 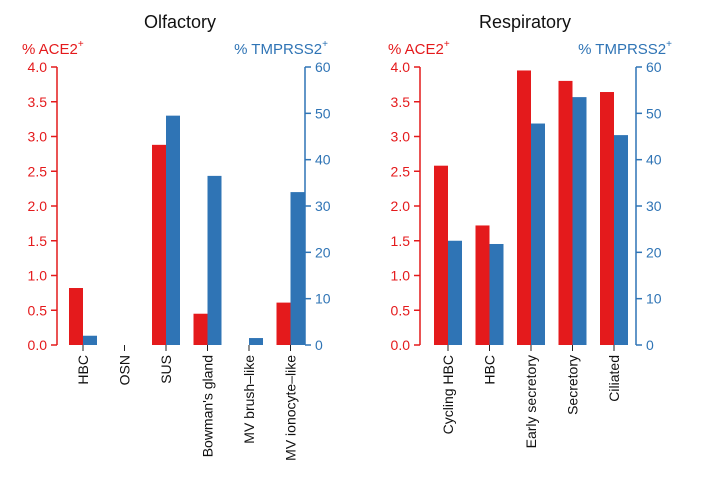 I want to click on x-tick-label: Cycling HBC, so click(x=448, y=394).